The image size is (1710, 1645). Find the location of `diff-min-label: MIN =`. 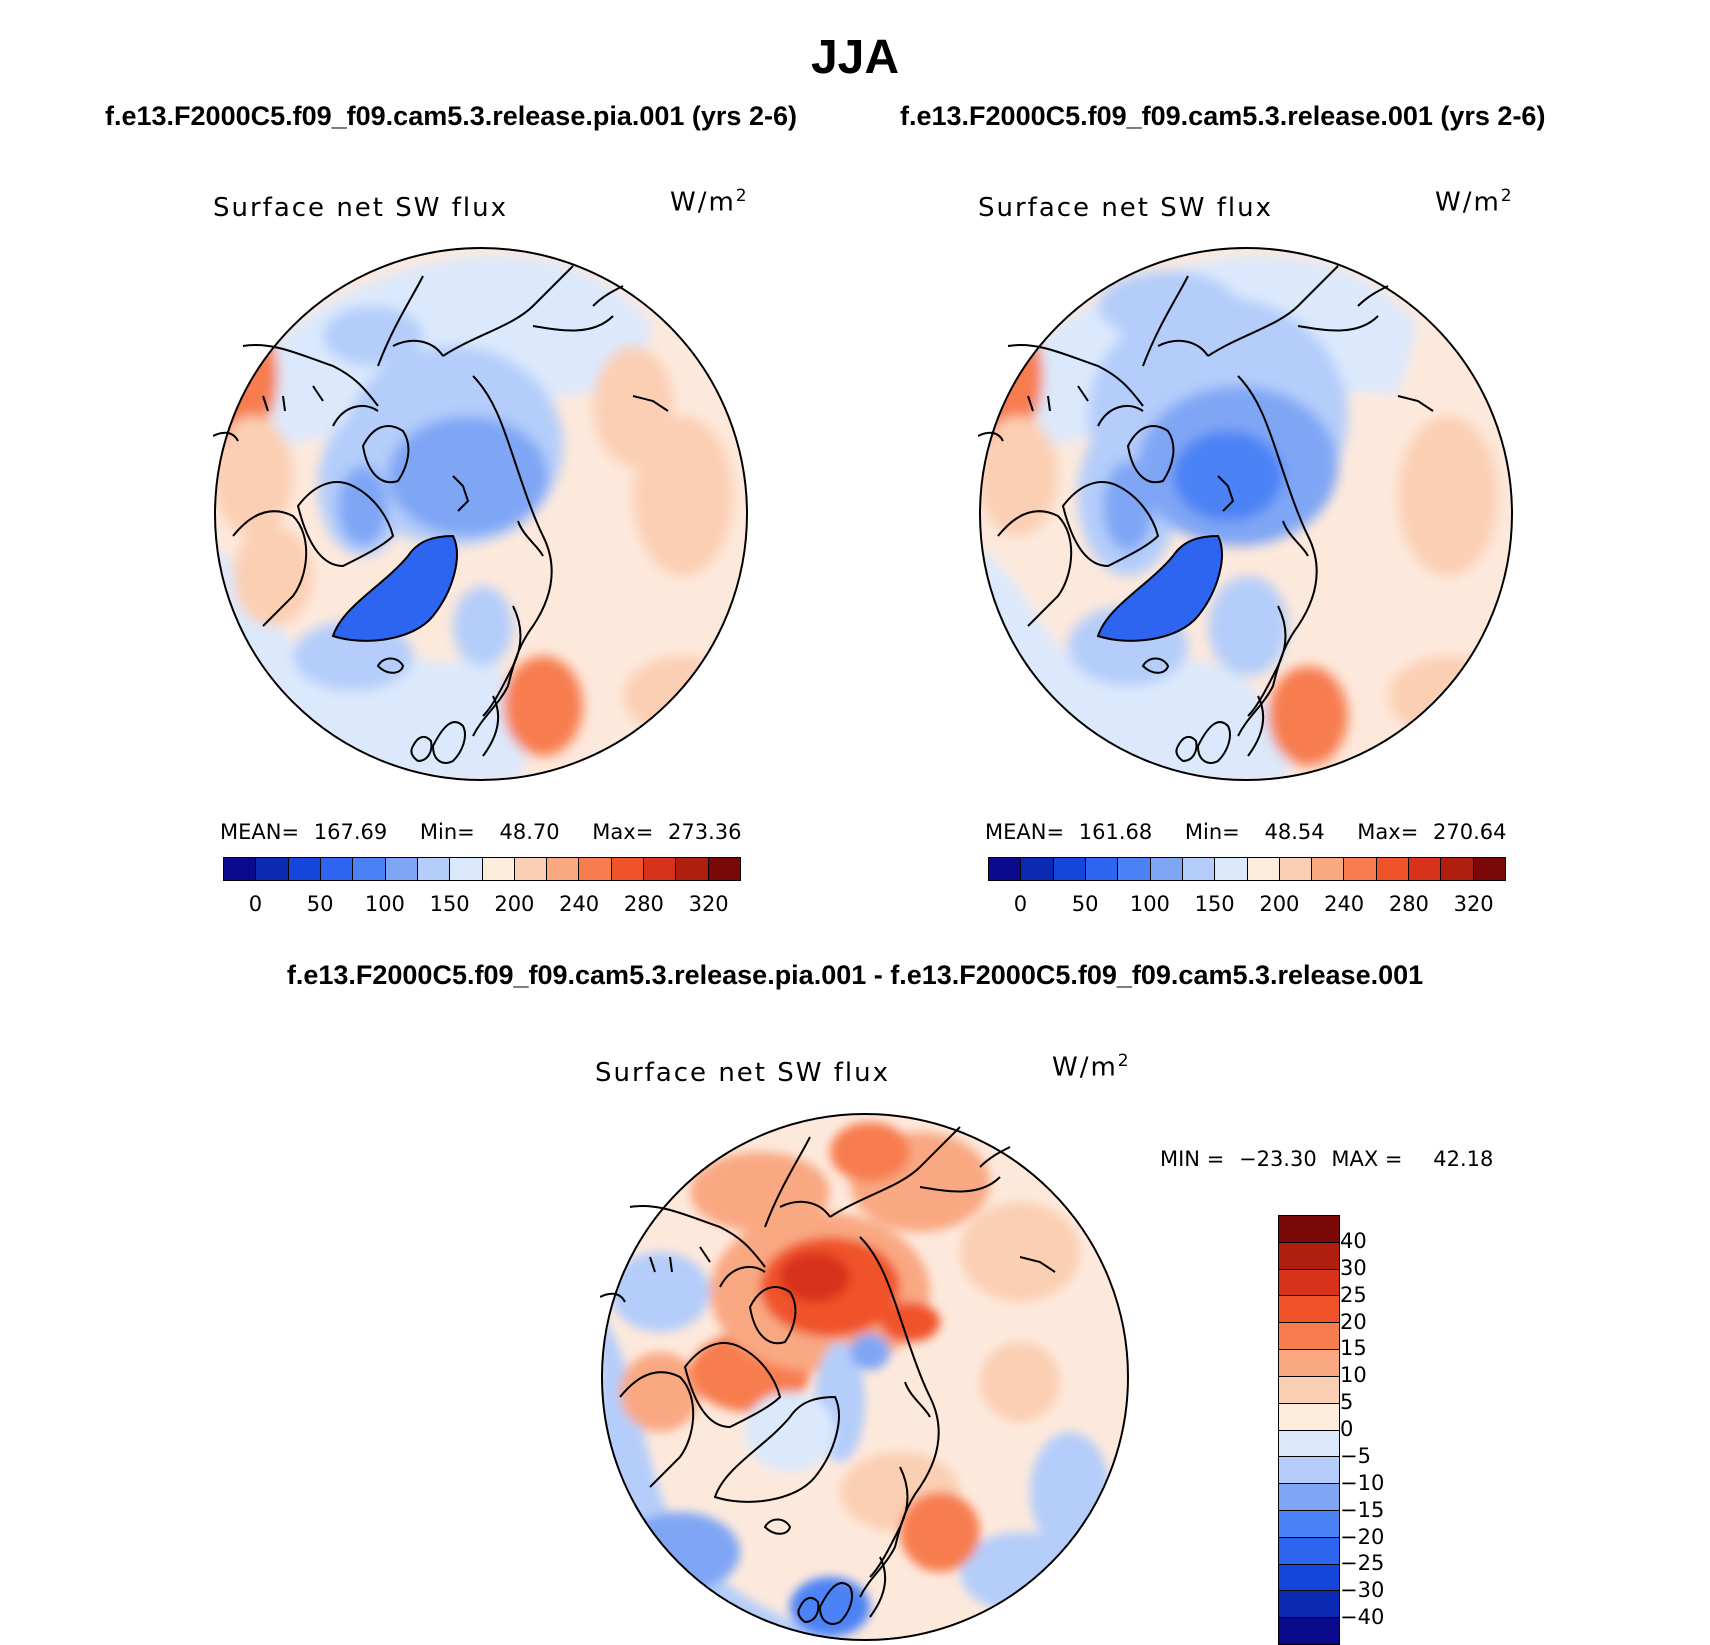

diff-min-label: MIN = is located at coordinates (1192, 1159).